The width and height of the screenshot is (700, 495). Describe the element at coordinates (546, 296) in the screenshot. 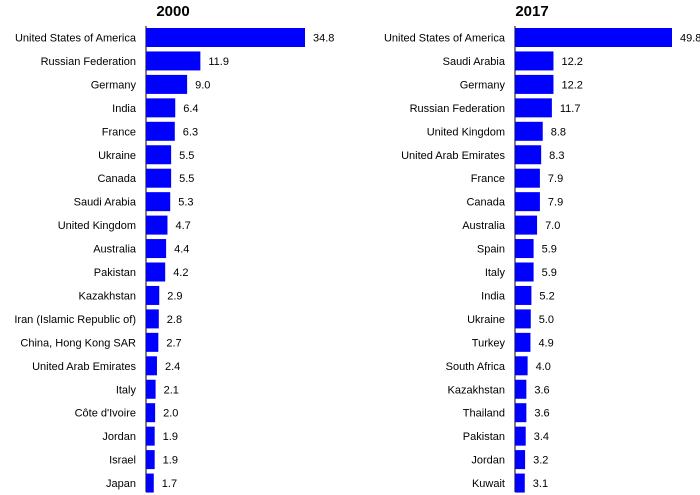

I see `value-label: 5.2` at that location.